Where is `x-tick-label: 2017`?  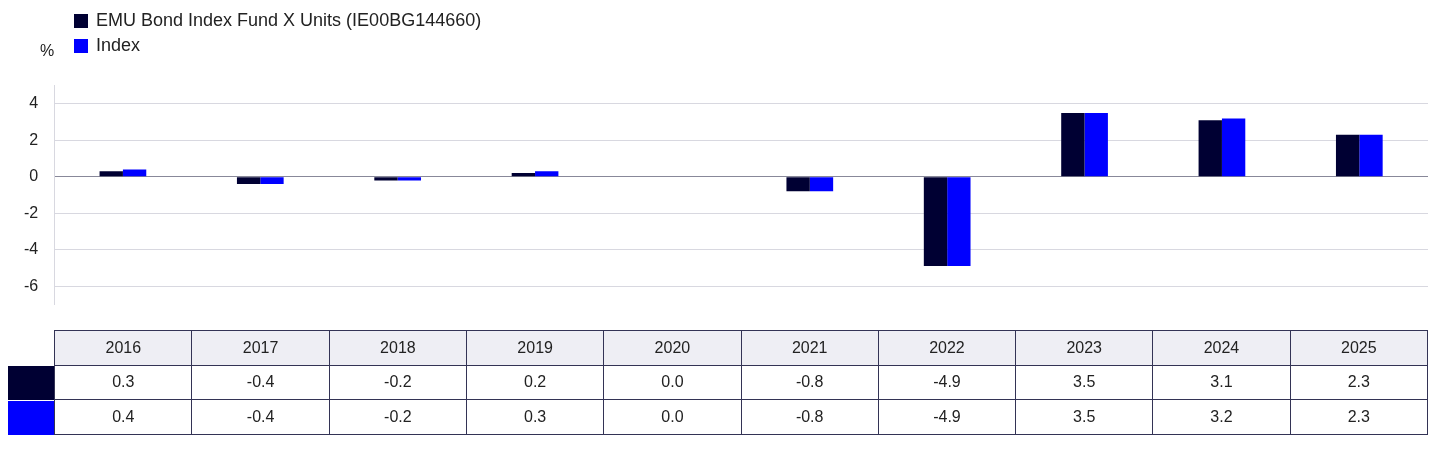 x-tick-label: 2017 is located at coordinates (260, 348).